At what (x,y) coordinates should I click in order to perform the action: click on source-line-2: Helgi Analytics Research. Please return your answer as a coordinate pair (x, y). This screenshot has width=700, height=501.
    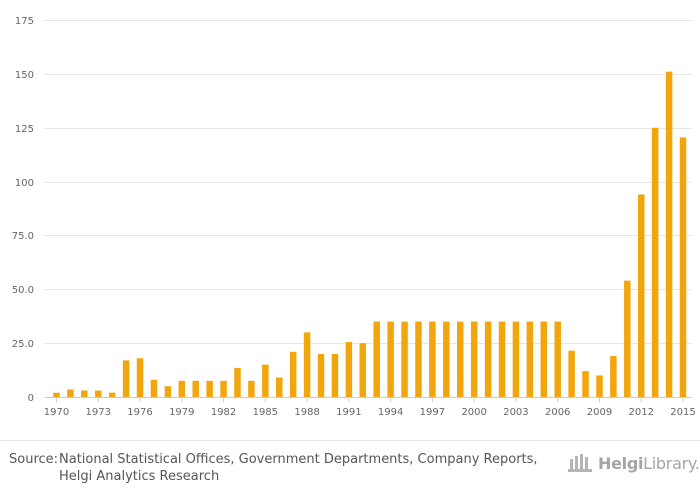
    Looking at the image, I should click on (139, 476).